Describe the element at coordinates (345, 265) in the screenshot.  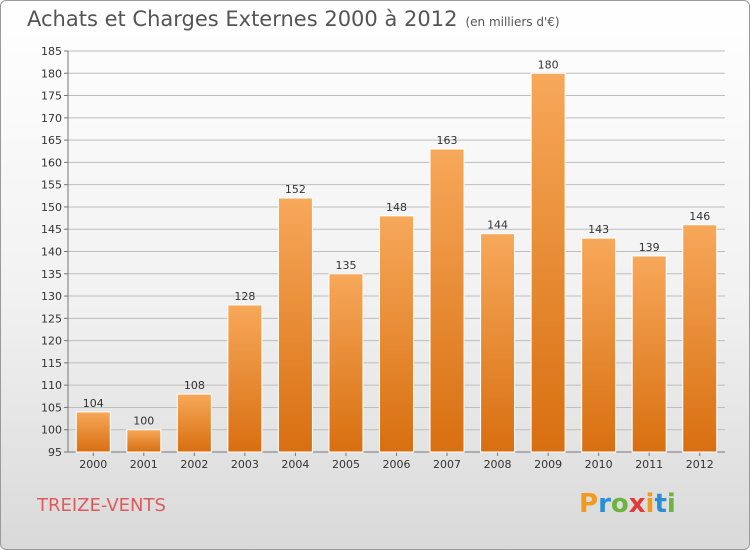
I see `data-label-2005: 135` at that location.